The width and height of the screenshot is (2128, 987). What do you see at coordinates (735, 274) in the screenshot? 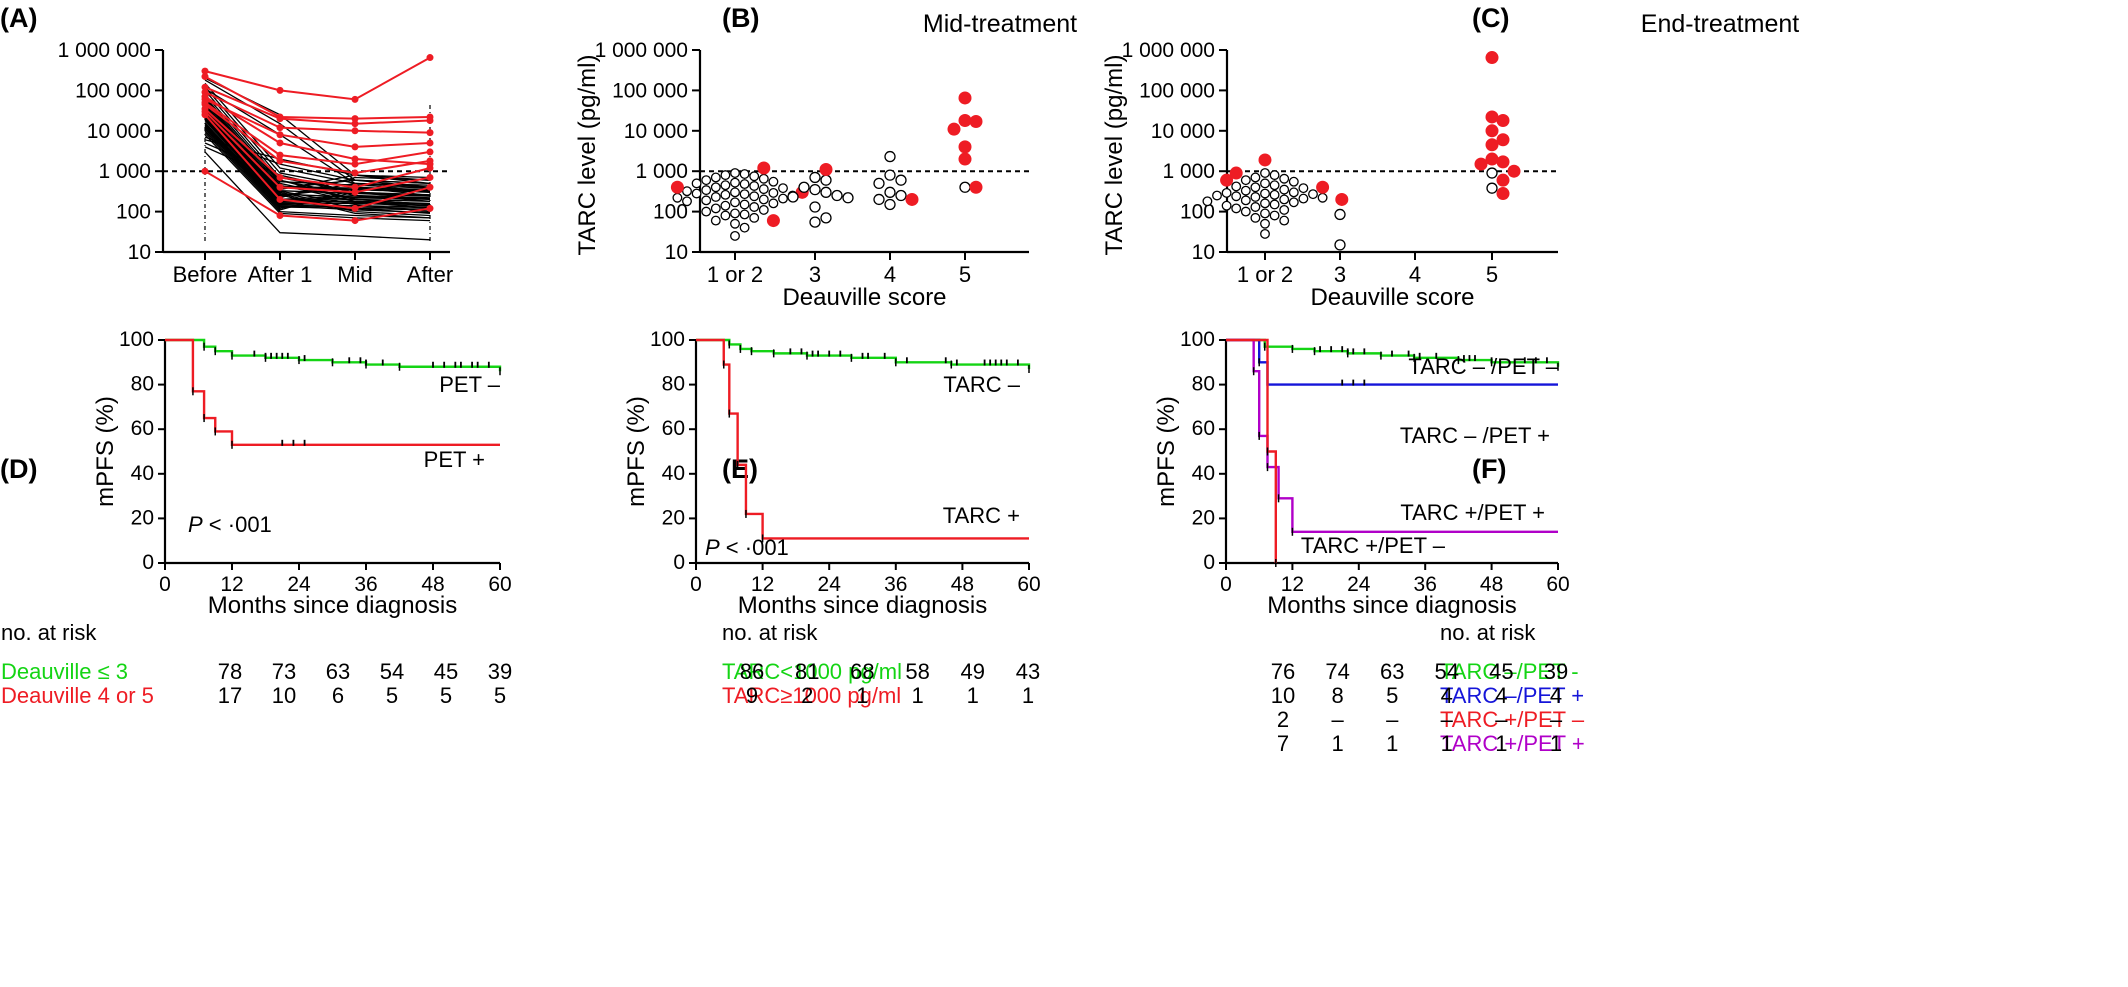
I see `x-tick-label: 1 or 2` at bounding box center [735, 274].